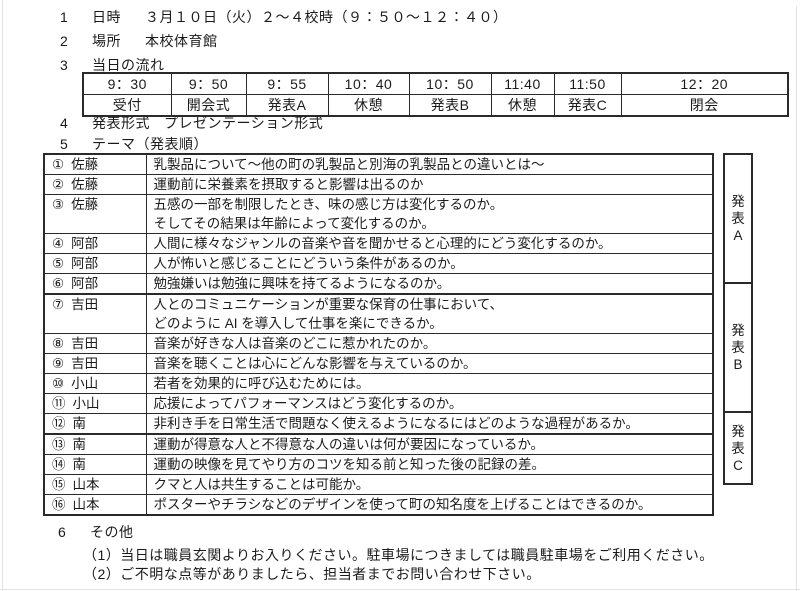 The height and width of the screenshot is (591, 800). I want to click on theme-row: ① 佐藤 乳製品について～他の町の乳製品と別海の乳製品との違いとは～, so click(378, 164).